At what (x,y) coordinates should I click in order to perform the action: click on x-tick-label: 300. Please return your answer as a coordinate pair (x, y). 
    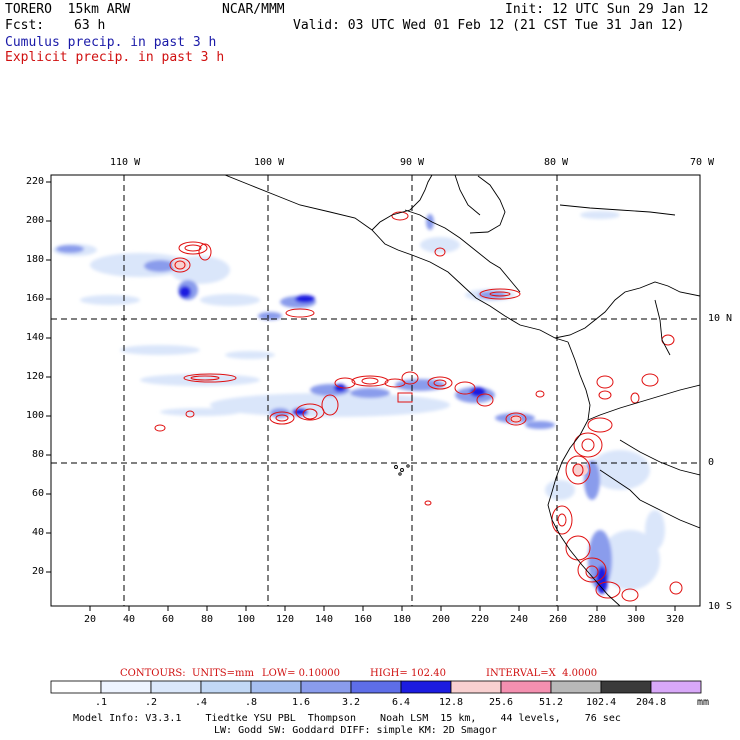
    Looking at the image, I should click on (636, 619).